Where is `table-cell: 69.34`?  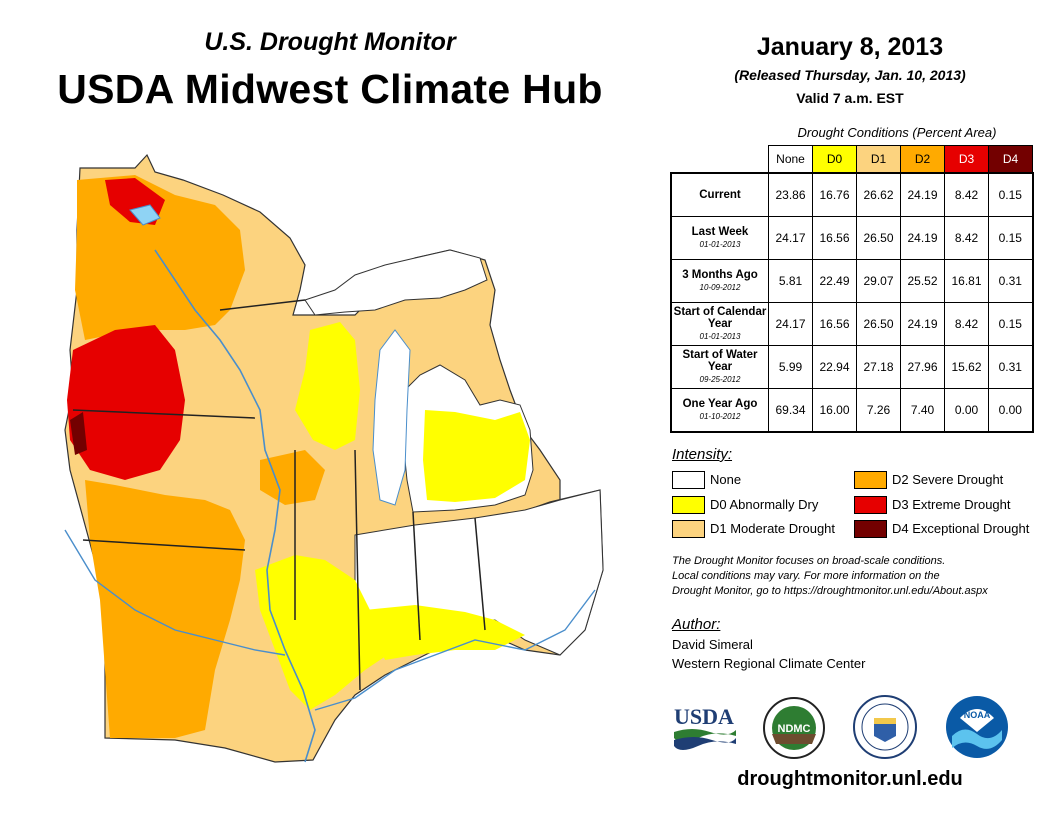 table-cell: 69.34 is located at coordinates (790, 410).